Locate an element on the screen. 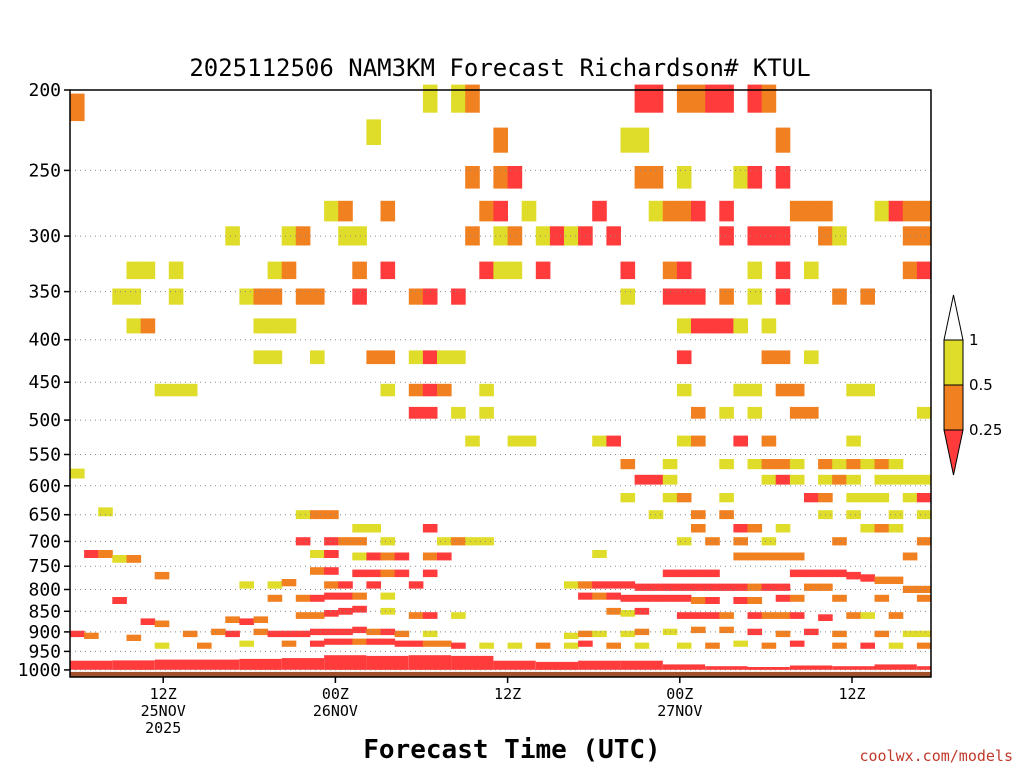  x-tick-label: 25NOV is located at coordinates (163, 711).